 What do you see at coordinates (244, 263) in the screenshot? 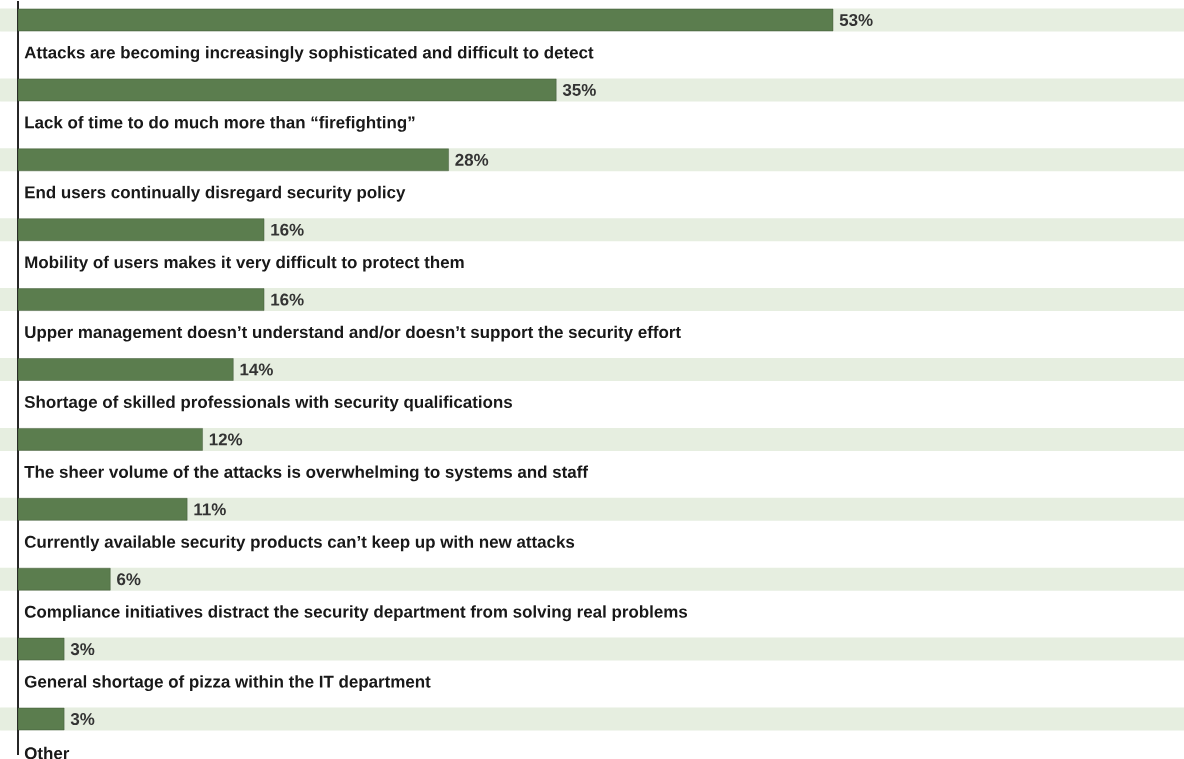
I see `y-tick-label: Mobility of users makes it very difficult to protect them` at bounding box center [244, 263].